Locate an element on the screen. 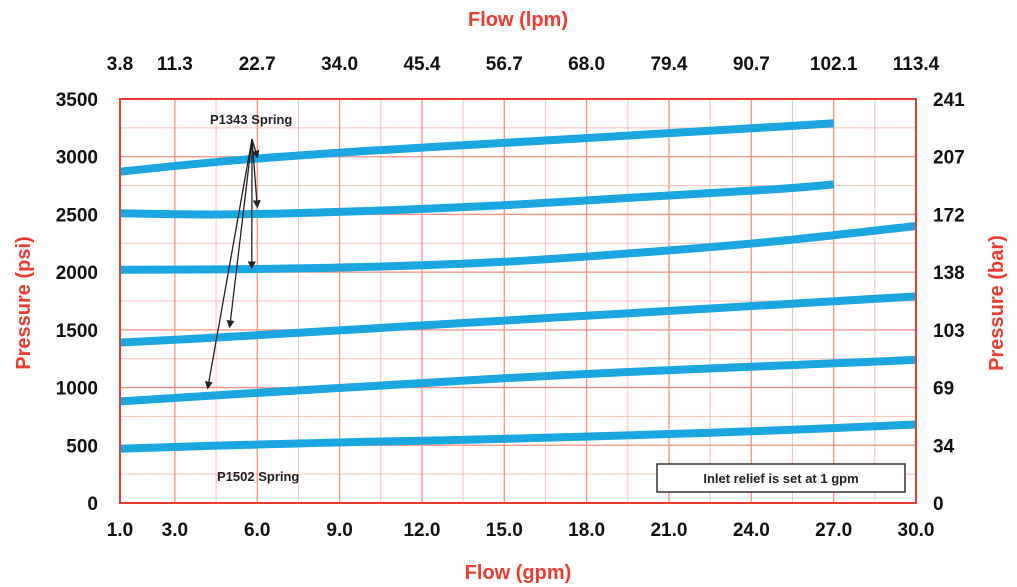 The width and height of the screenshot is (1017, 587). y-tick-label: 1000 is located at coordinates (77, 389).